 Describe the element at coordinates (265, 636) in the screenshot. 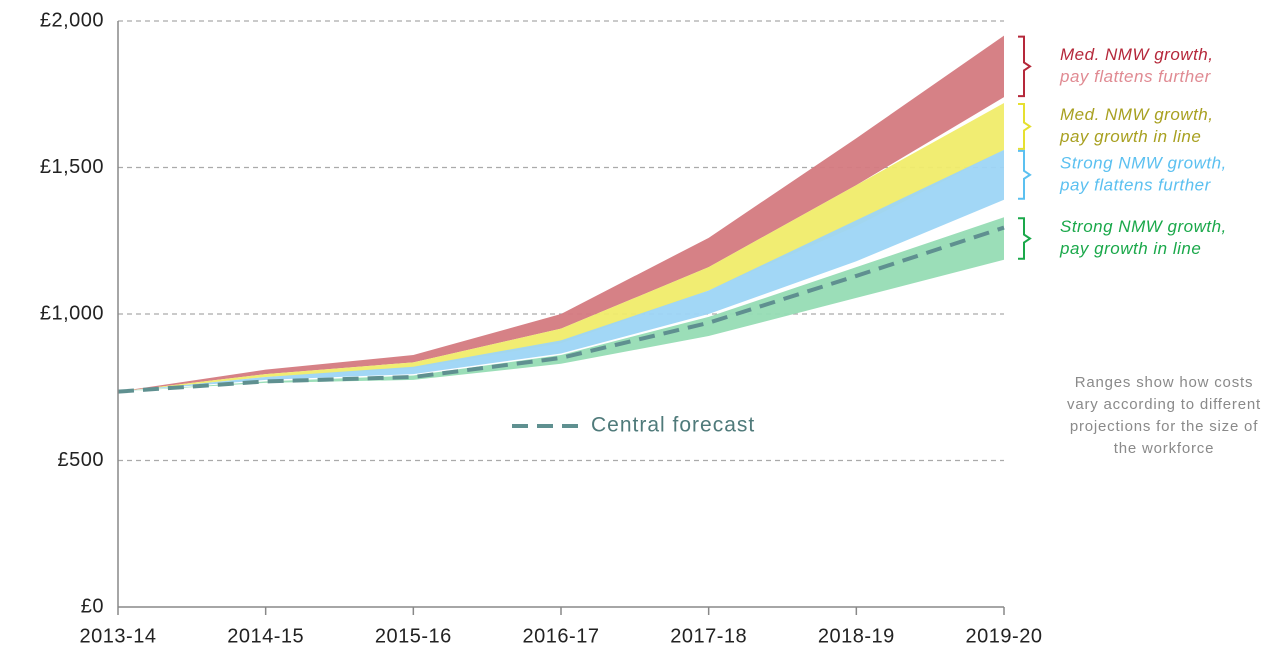

I see `x-tick-label: 2014-15` at that location.